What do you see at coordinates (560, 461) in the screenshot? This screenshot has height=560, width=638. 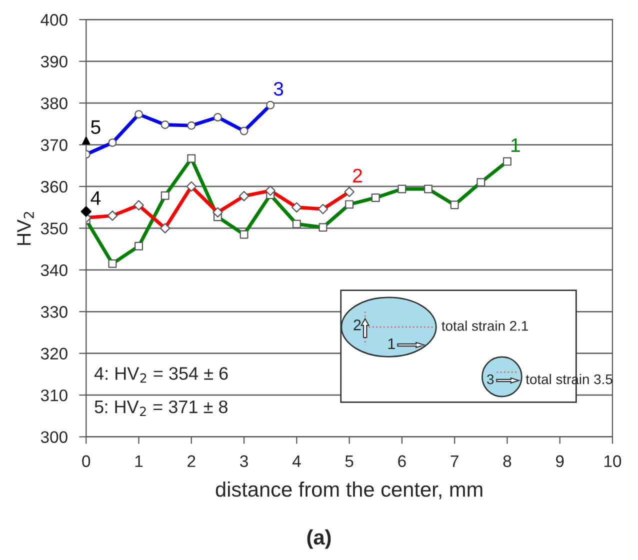 I see `x-tick-label: 9` at bounding box center [560, 461].